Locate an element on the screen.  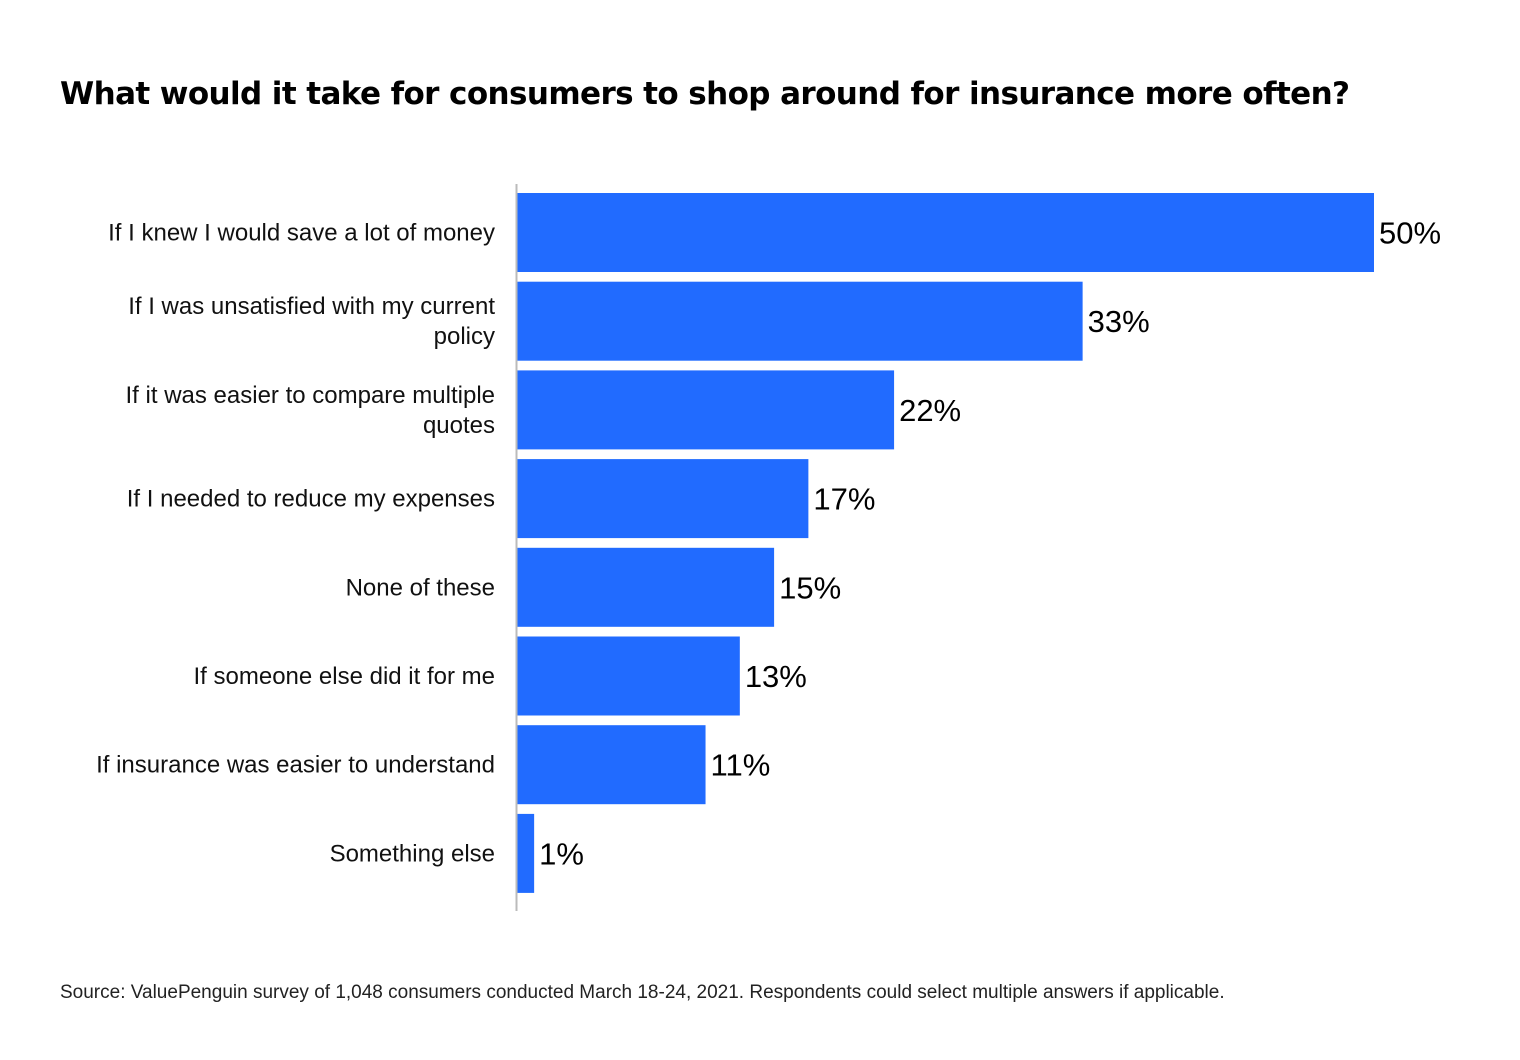
value-label-5: 15% is located at coordinates (810, 587).